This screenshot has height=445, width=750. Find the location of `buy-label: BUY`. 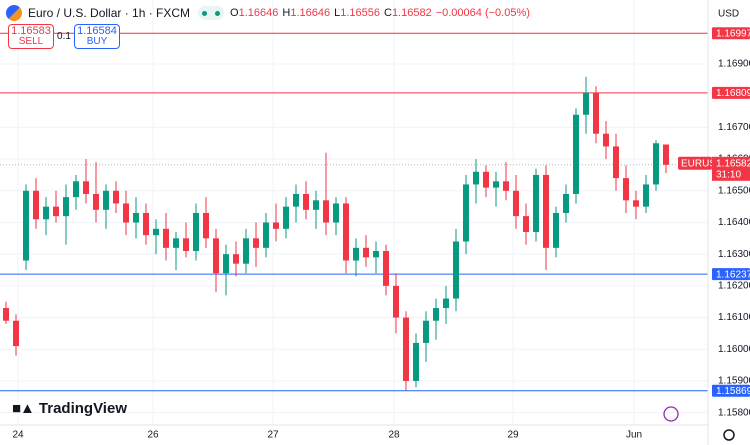

buy-label: BUY is located at coordinates (97, 41).